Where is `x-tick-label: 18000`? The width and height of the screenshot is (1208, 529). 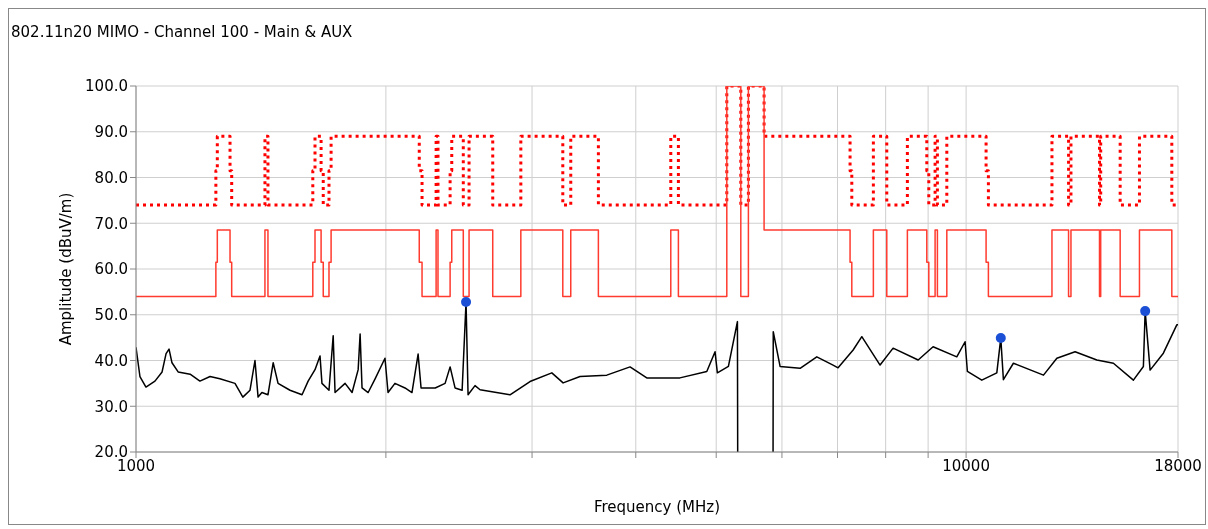
x-tick-label: 18000 is located at coordinates (1178, 465).